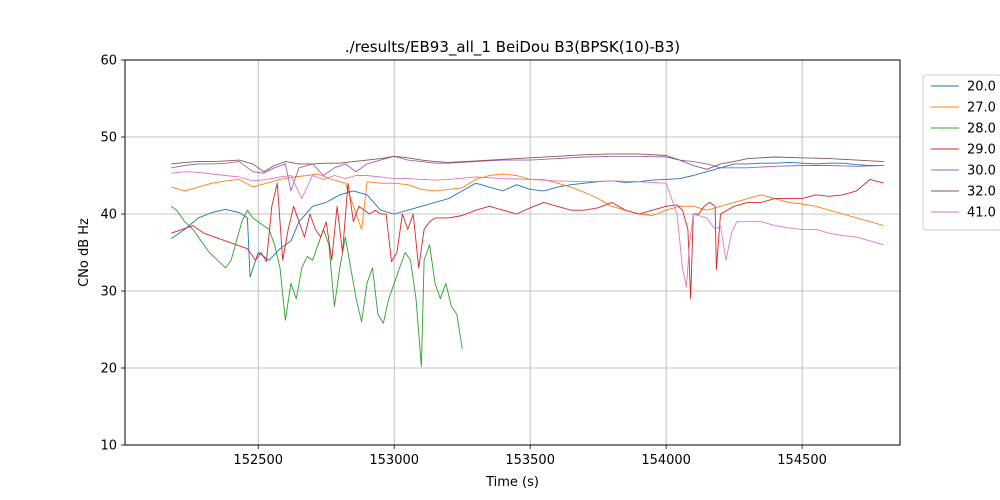  What do you see at coordinates (981, 171) in the screenshot?
I see `legend-label: 30.0` at bounding box center [981, 171].